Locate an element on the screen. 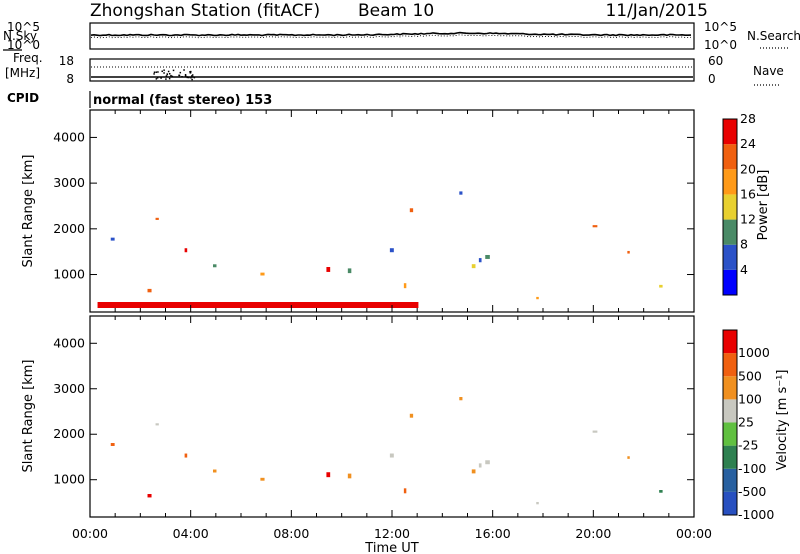 The image size is (800, 554). velocity-colorbar-label: Velocity [m s⁻¹] is located at coordinates (782, 420).